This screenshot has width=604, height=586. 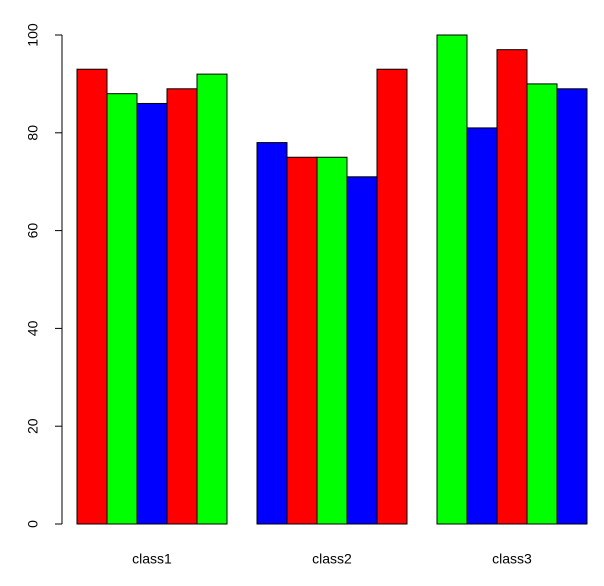 I want to click on x-tick-label: class1, so click(x=152, y=559).